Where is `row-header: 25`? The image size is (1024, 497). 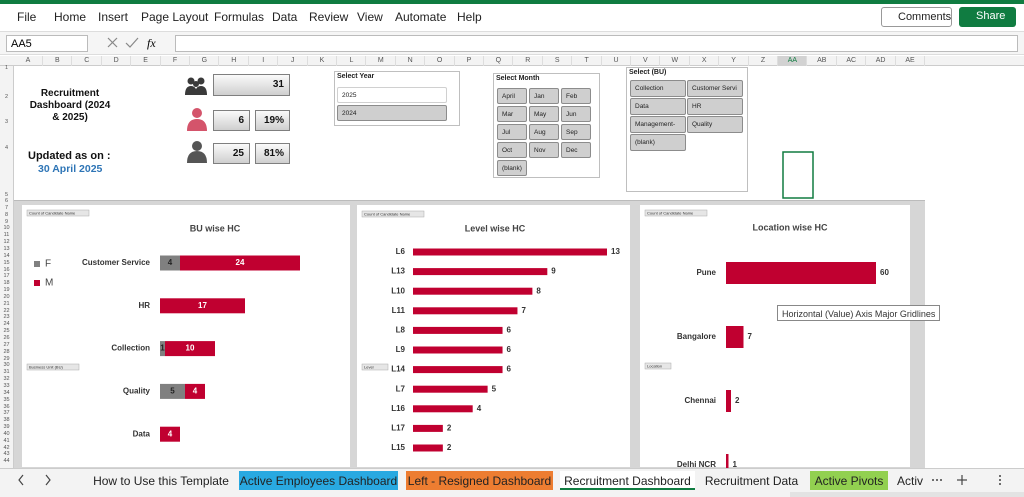 row-header: 25 is located at coordinates (6, 331).